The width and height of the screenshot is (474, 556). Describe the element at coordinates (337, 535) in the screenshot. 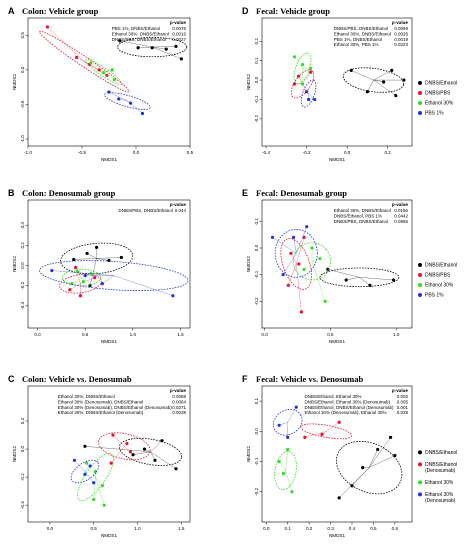

I see `x-axis-label: NMDS1` at that location.